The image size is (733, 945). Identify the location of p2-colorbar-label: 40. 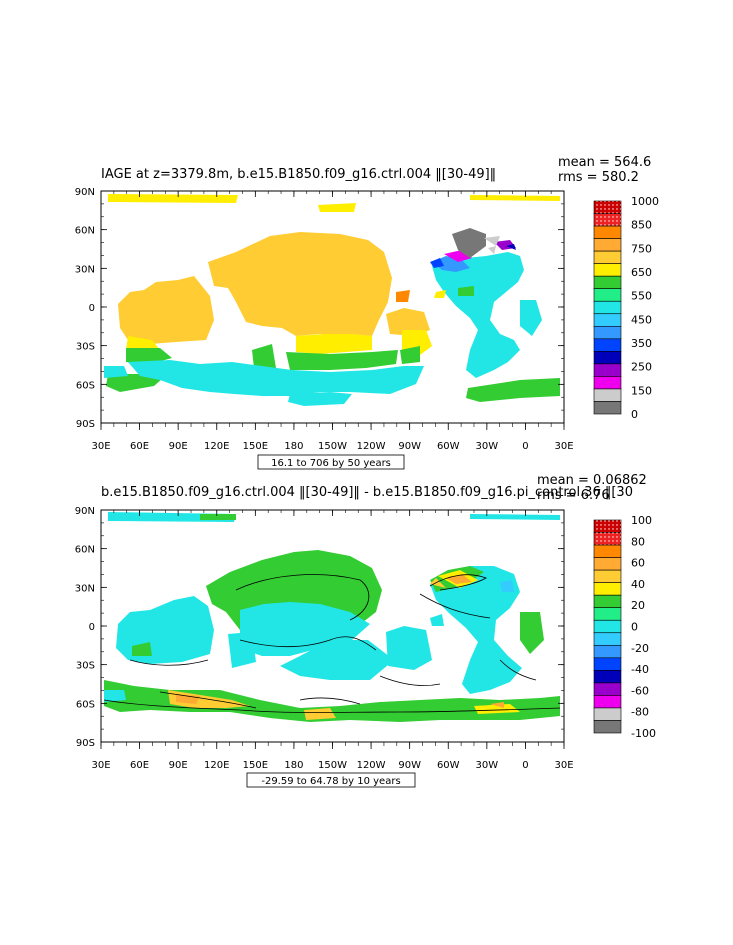
(638, 584).